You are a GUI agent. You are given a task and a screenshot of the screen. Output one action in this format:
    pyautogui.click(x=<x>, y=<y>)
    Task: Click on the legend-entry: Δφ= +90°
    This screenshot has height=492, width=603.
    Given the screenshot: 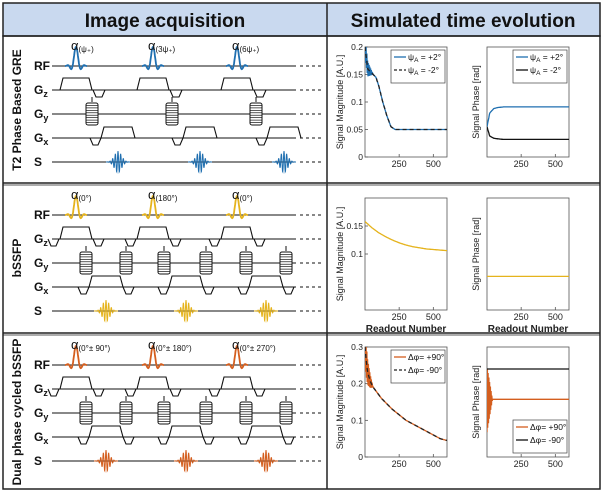 What is the action you would take?
    pyautogui.click(x=426, y=357)
    